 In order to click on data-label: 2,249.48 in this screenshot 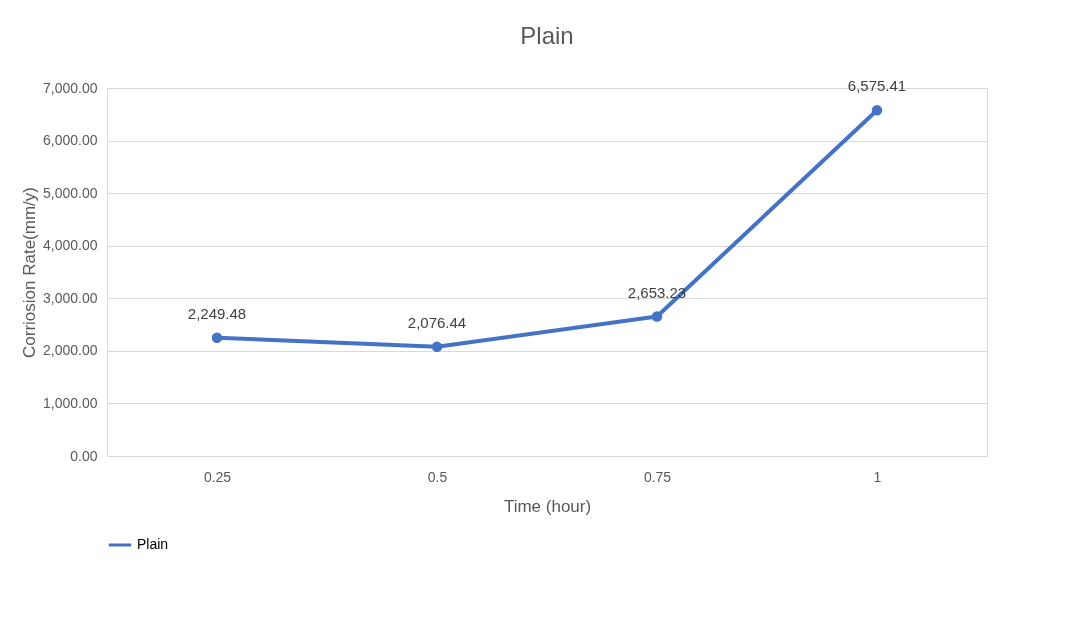, I will do `click(217, 313)`.